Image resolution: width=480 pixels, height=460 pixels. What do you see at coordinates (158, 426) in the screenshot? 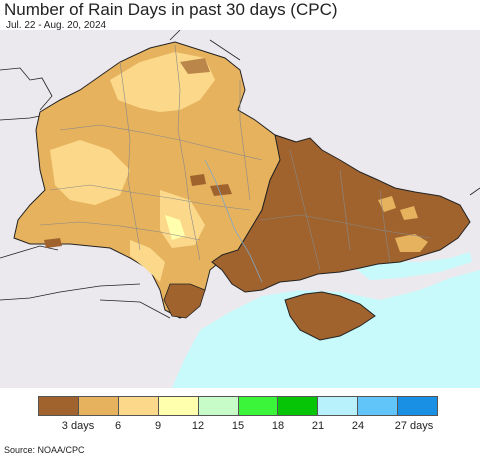
I see `legend-tick: 9` at bounding box center [158, 426].